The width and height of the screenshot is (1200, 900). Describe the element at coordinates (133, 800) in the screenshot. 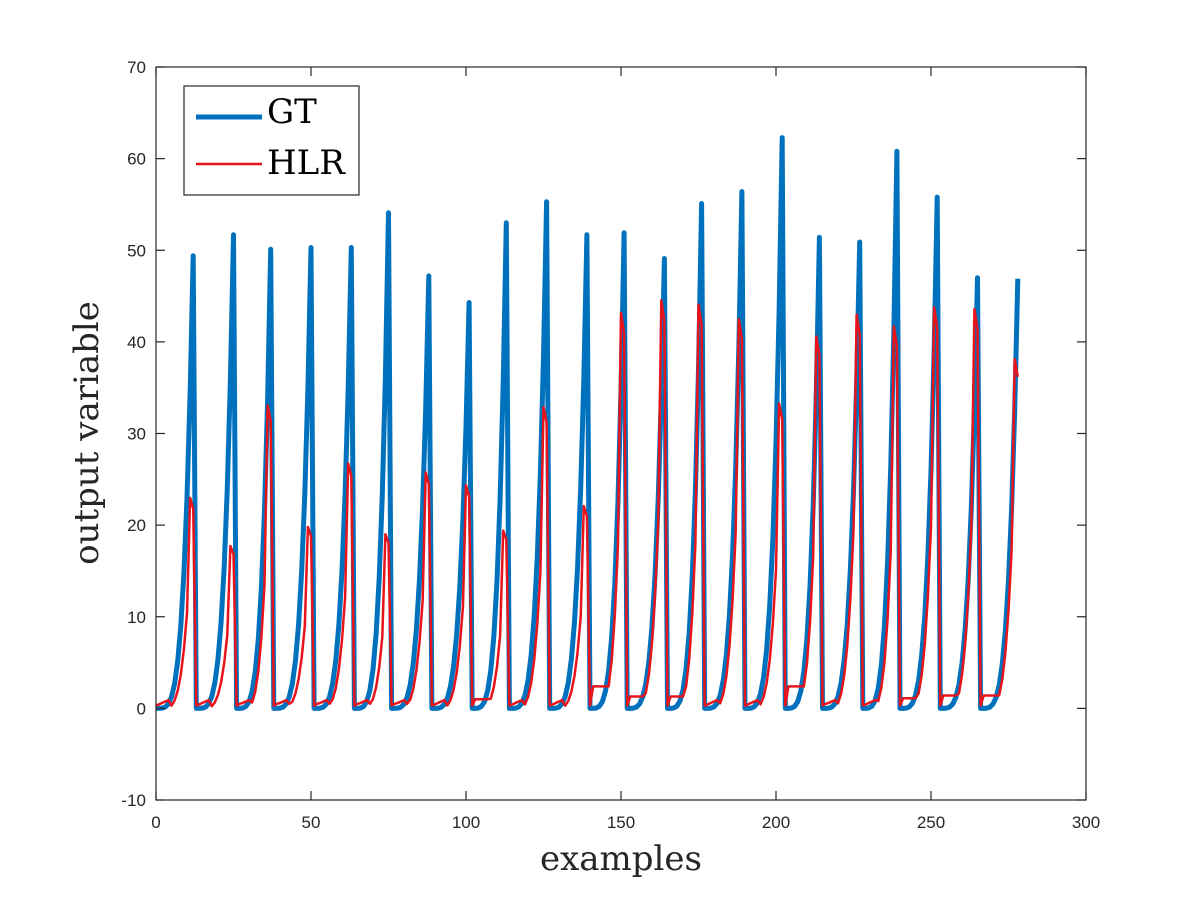

I see `y-tick-label: -10` at that location.